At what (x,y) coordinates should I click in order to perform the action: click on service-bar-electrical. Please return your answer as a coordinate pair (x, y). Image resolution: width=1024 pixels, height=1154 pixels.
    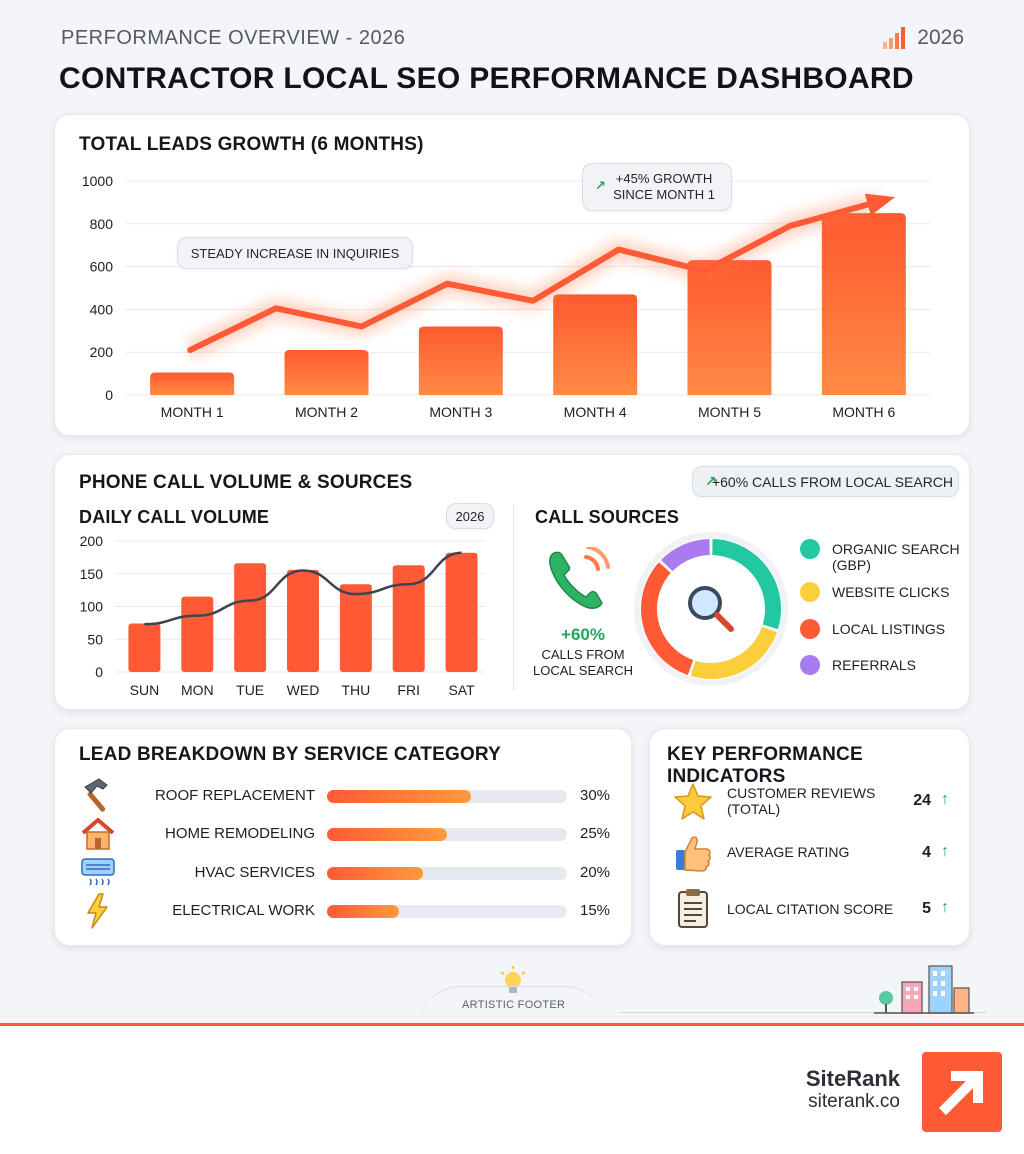
    Looking at the image, I should click on (363, 911).